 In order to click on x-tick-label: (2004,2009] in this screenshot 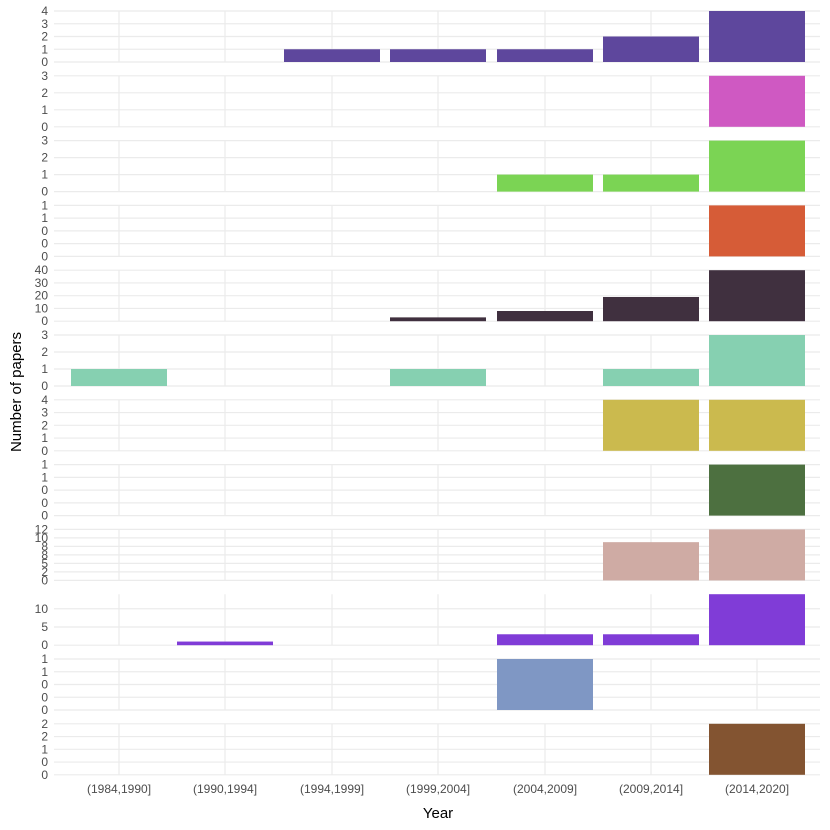, I will do `click(545, 789)`.